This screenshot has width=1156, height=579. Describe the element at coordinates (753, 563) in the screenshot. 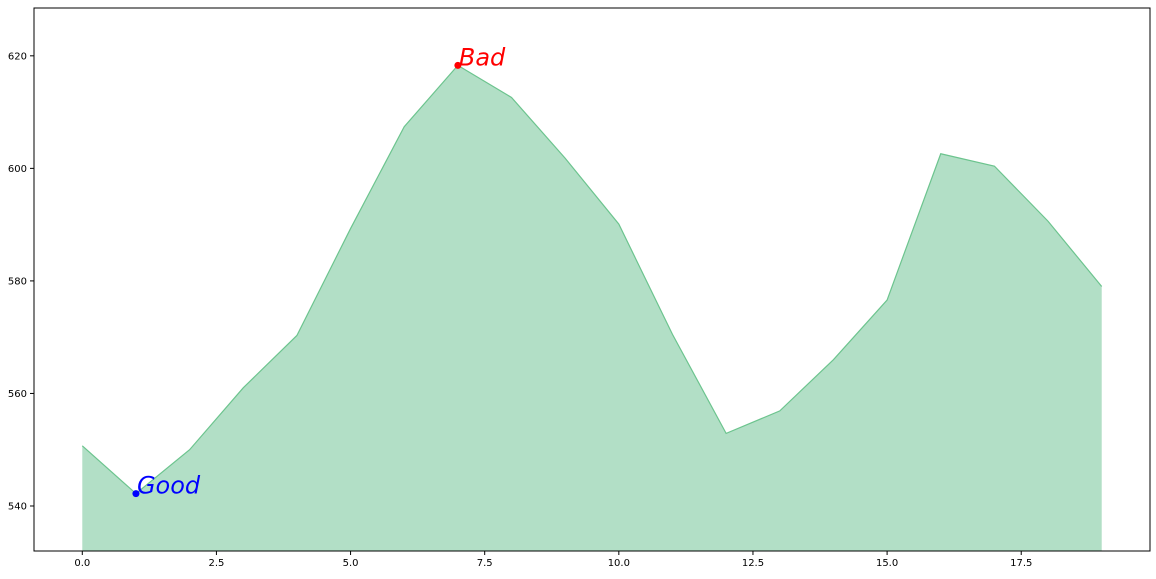

I see `x-tick-label: 12.5` at that location.